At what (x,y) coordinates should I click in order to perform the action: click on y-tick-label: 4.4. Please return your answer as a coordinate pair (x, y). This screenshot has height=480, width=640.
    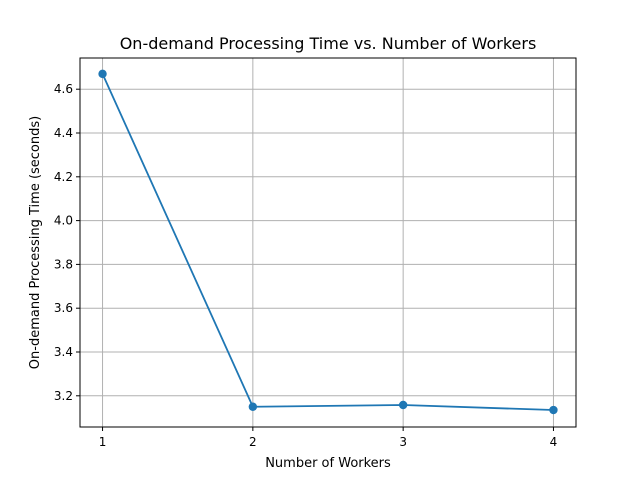
    Looking at the image, I should click on (63, 133).